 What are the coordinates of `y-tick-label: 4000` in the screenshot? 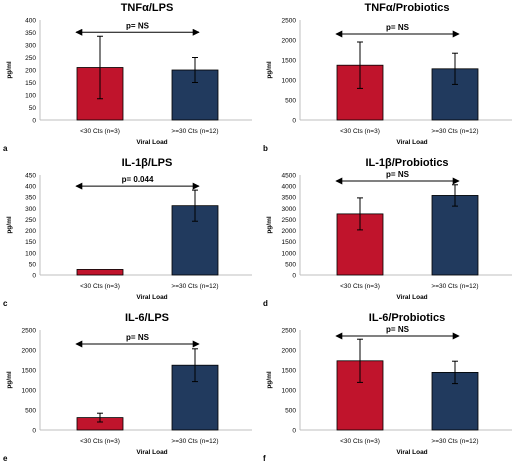 It's located at (289, 187).